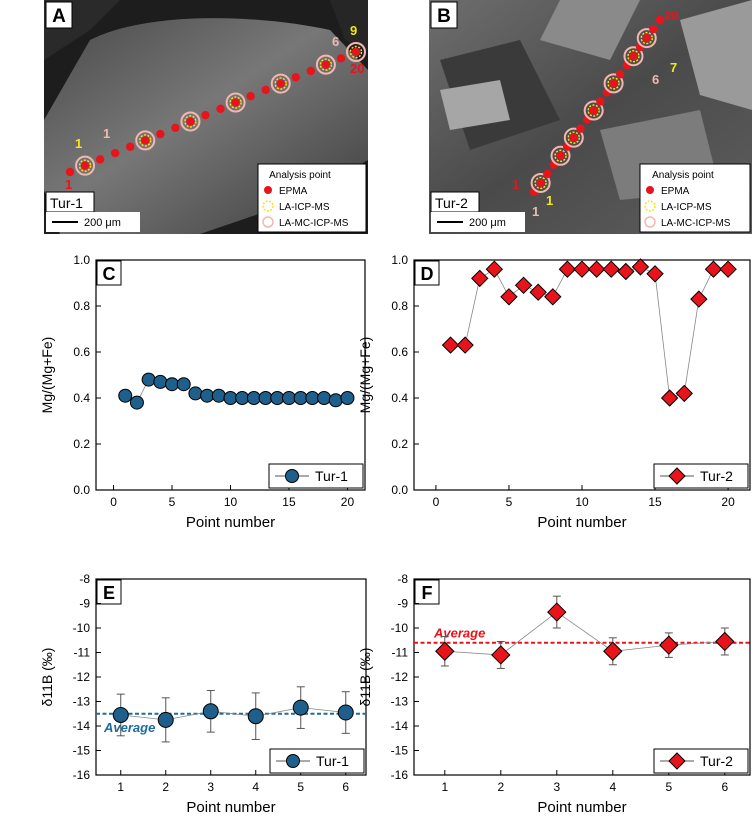  Describe the element at coordinates (650, 206) in the screenshot. I see `legend-laicp-marker` at that location.